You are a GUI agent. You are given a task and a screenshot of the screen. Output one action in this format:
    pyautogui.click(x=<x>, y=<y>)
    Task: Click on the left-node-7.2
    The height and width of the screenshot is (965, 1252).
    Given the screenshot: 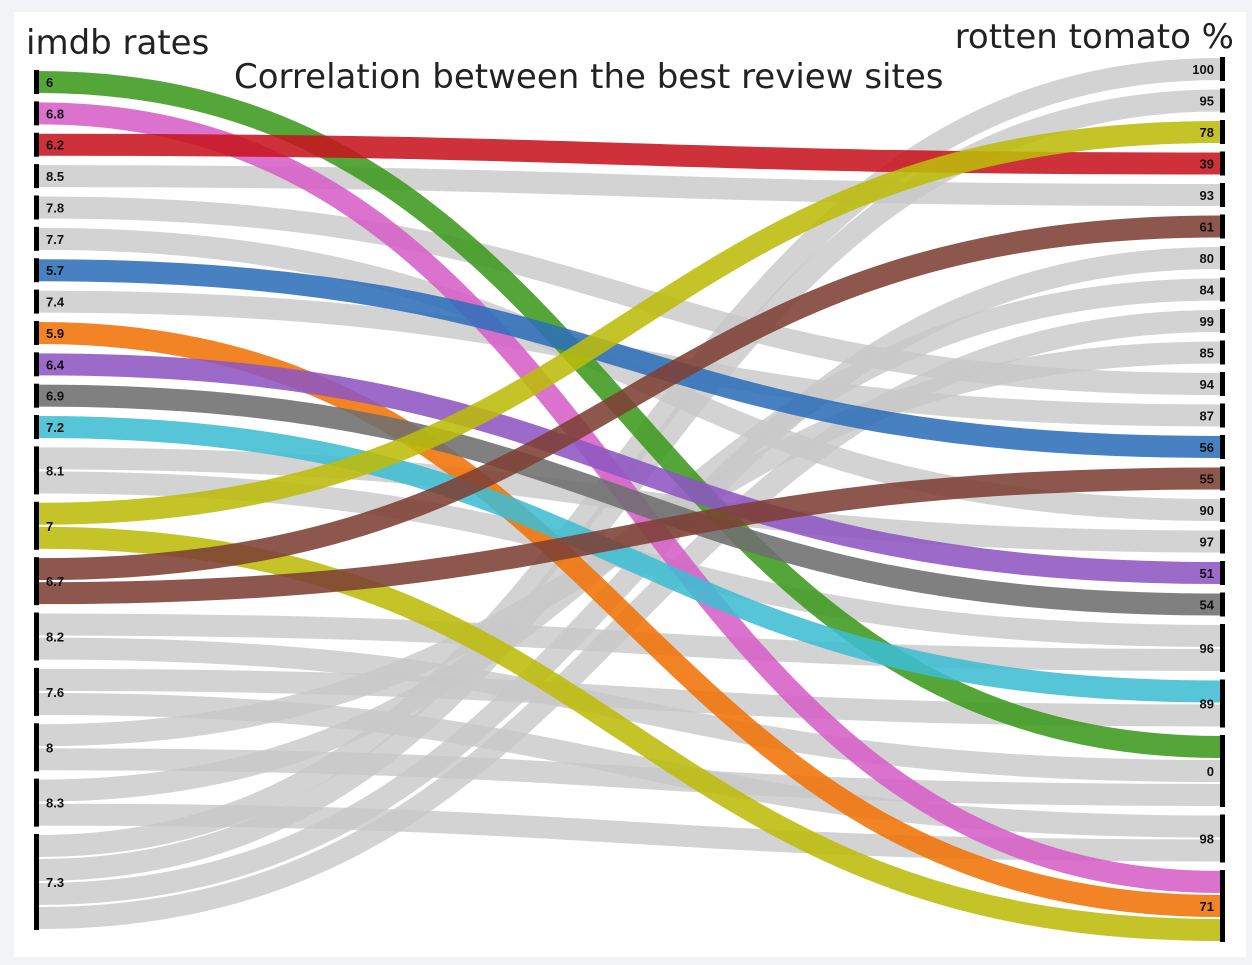 What is the action you would take?
    pyautogui.click(x=36, y=427)
    